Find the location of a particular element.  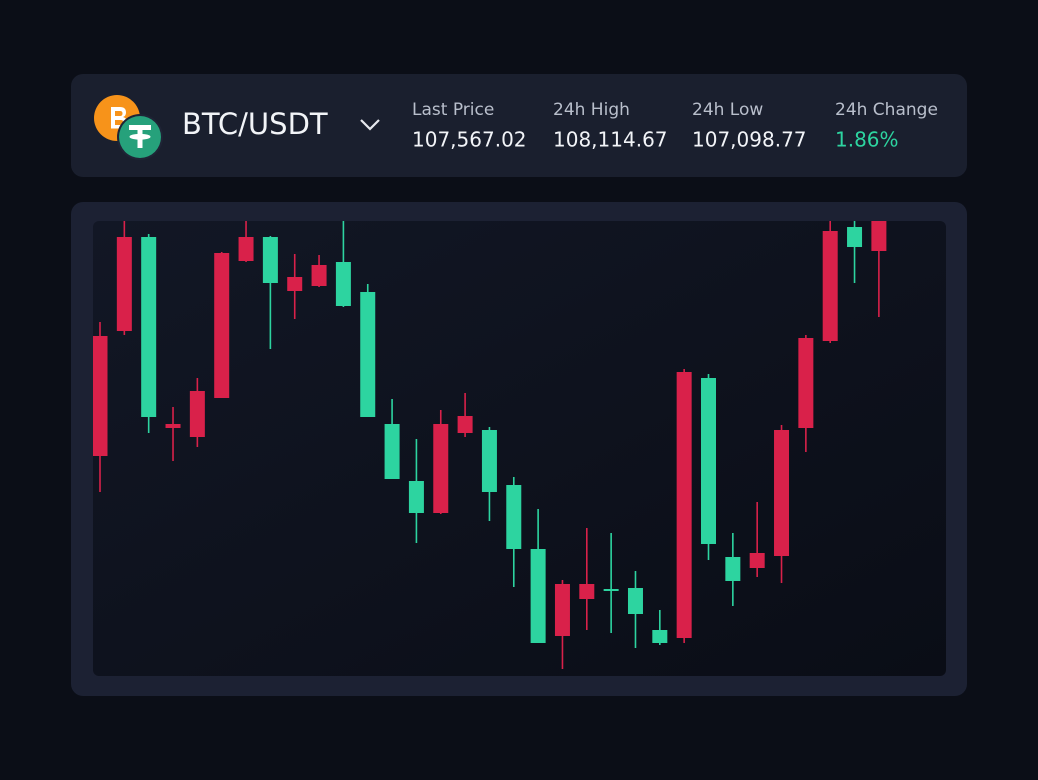

header-card is located at coordinates (519, 125).